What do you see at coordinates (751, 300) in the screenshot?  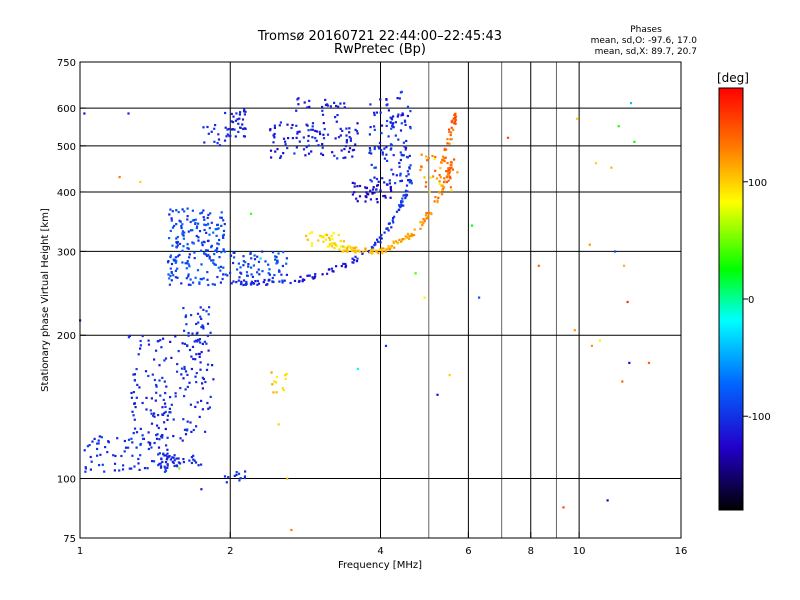 I see `colorbar-tick-label: 0` at bounding box center [751, 300].